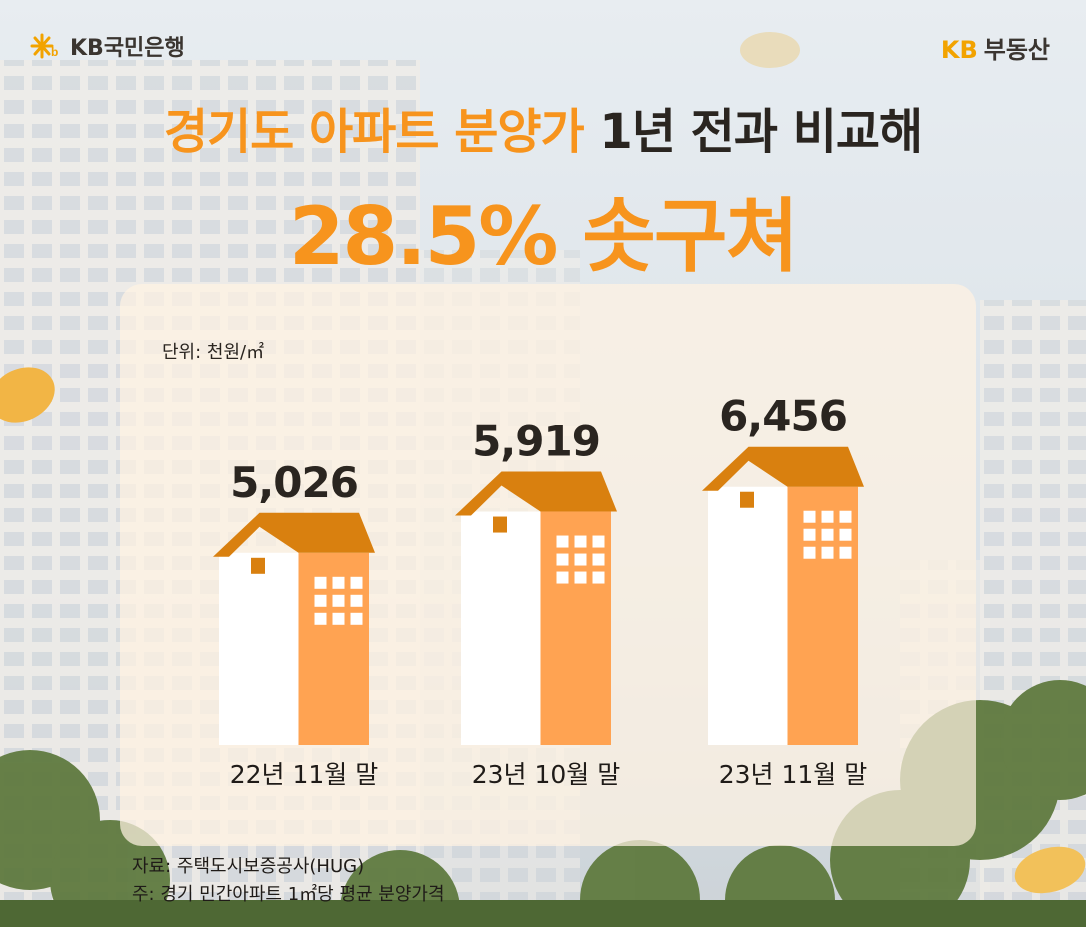 Image resolution: width=1086 pixels, height=927 pixels. What do you see at coordinates (304, 774) in the screenshot?
I see `category-label-1: 22년 11월 말` at bounding box center [304, 774].